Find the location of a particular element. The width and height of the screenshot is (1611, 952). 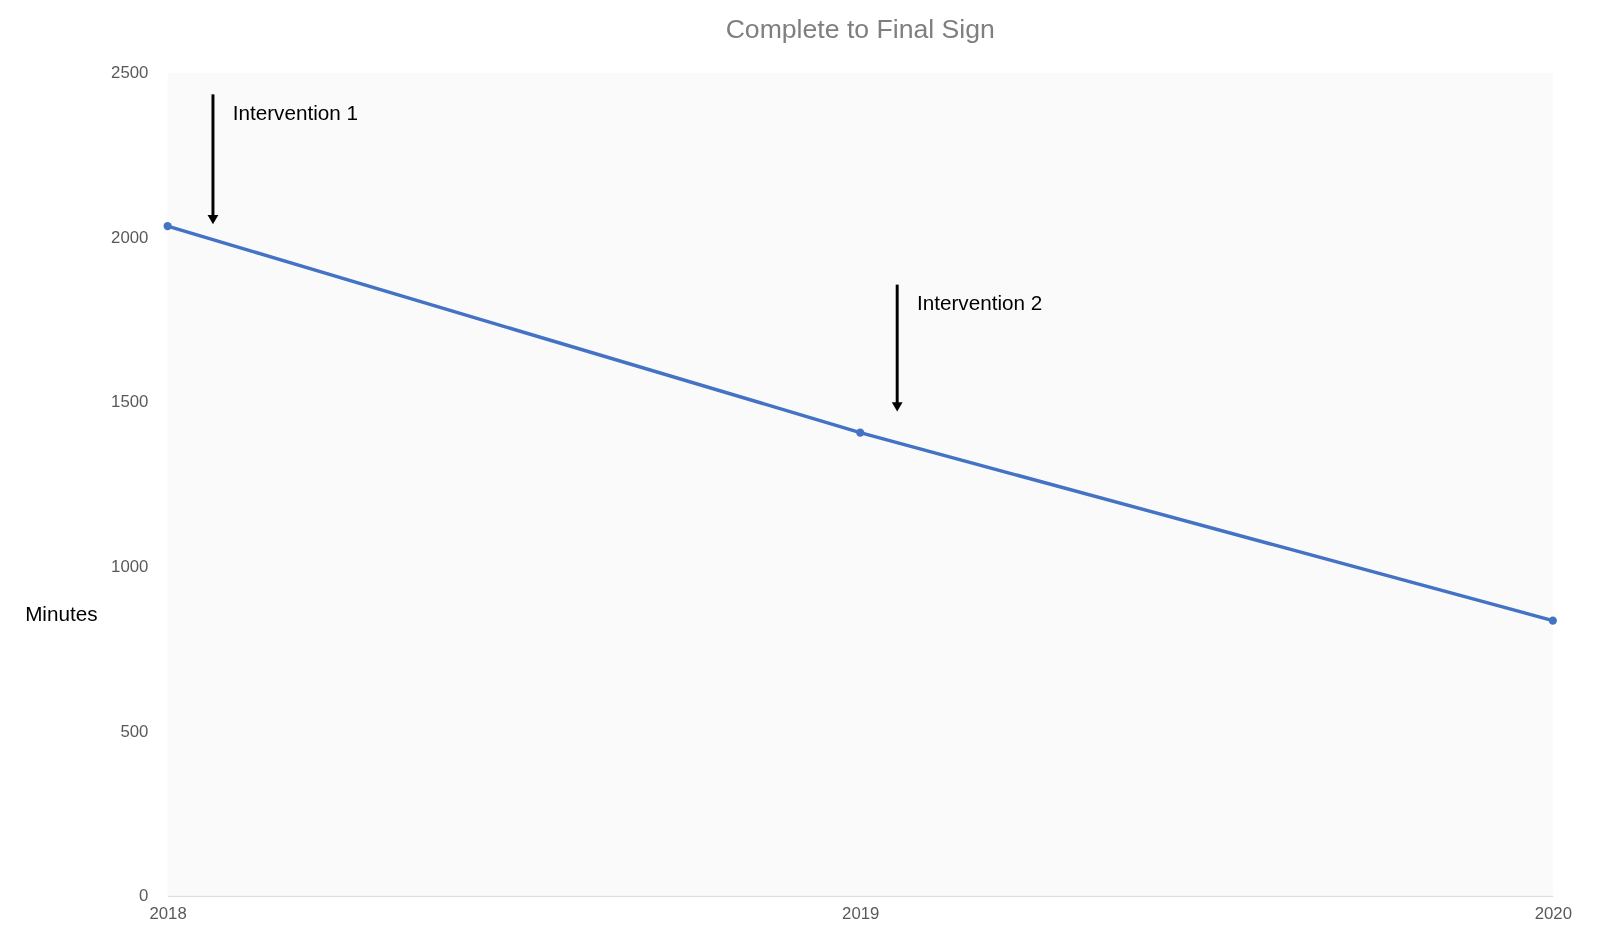

chart-title: Complete to Final Sign is located at coordinates (860, 29).